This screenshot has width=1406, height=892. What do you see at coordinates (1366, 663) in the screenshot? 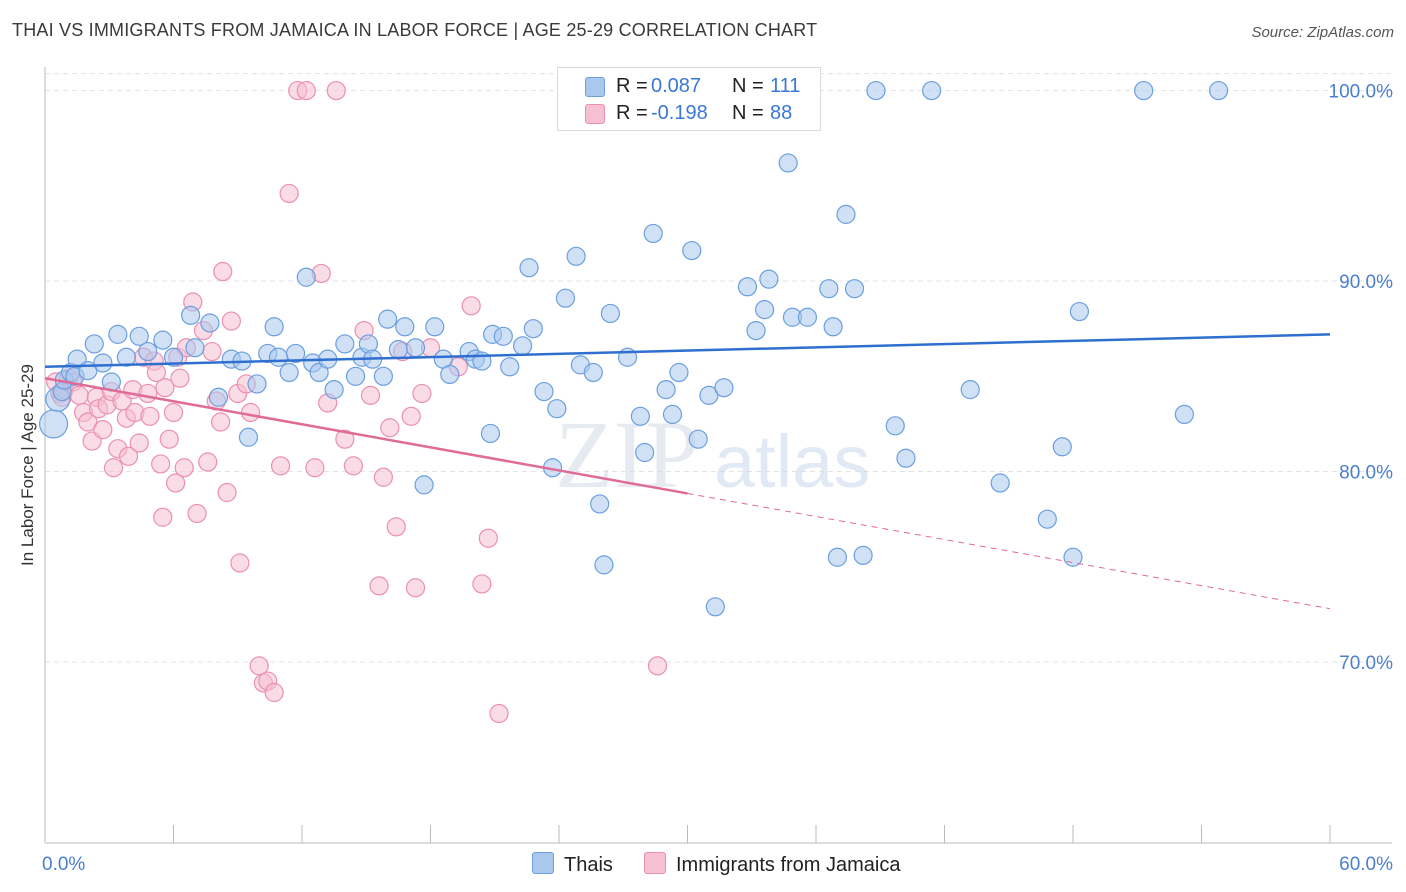
I see `y-tick-label: 70.0%` at bounding box center [1366, 663].